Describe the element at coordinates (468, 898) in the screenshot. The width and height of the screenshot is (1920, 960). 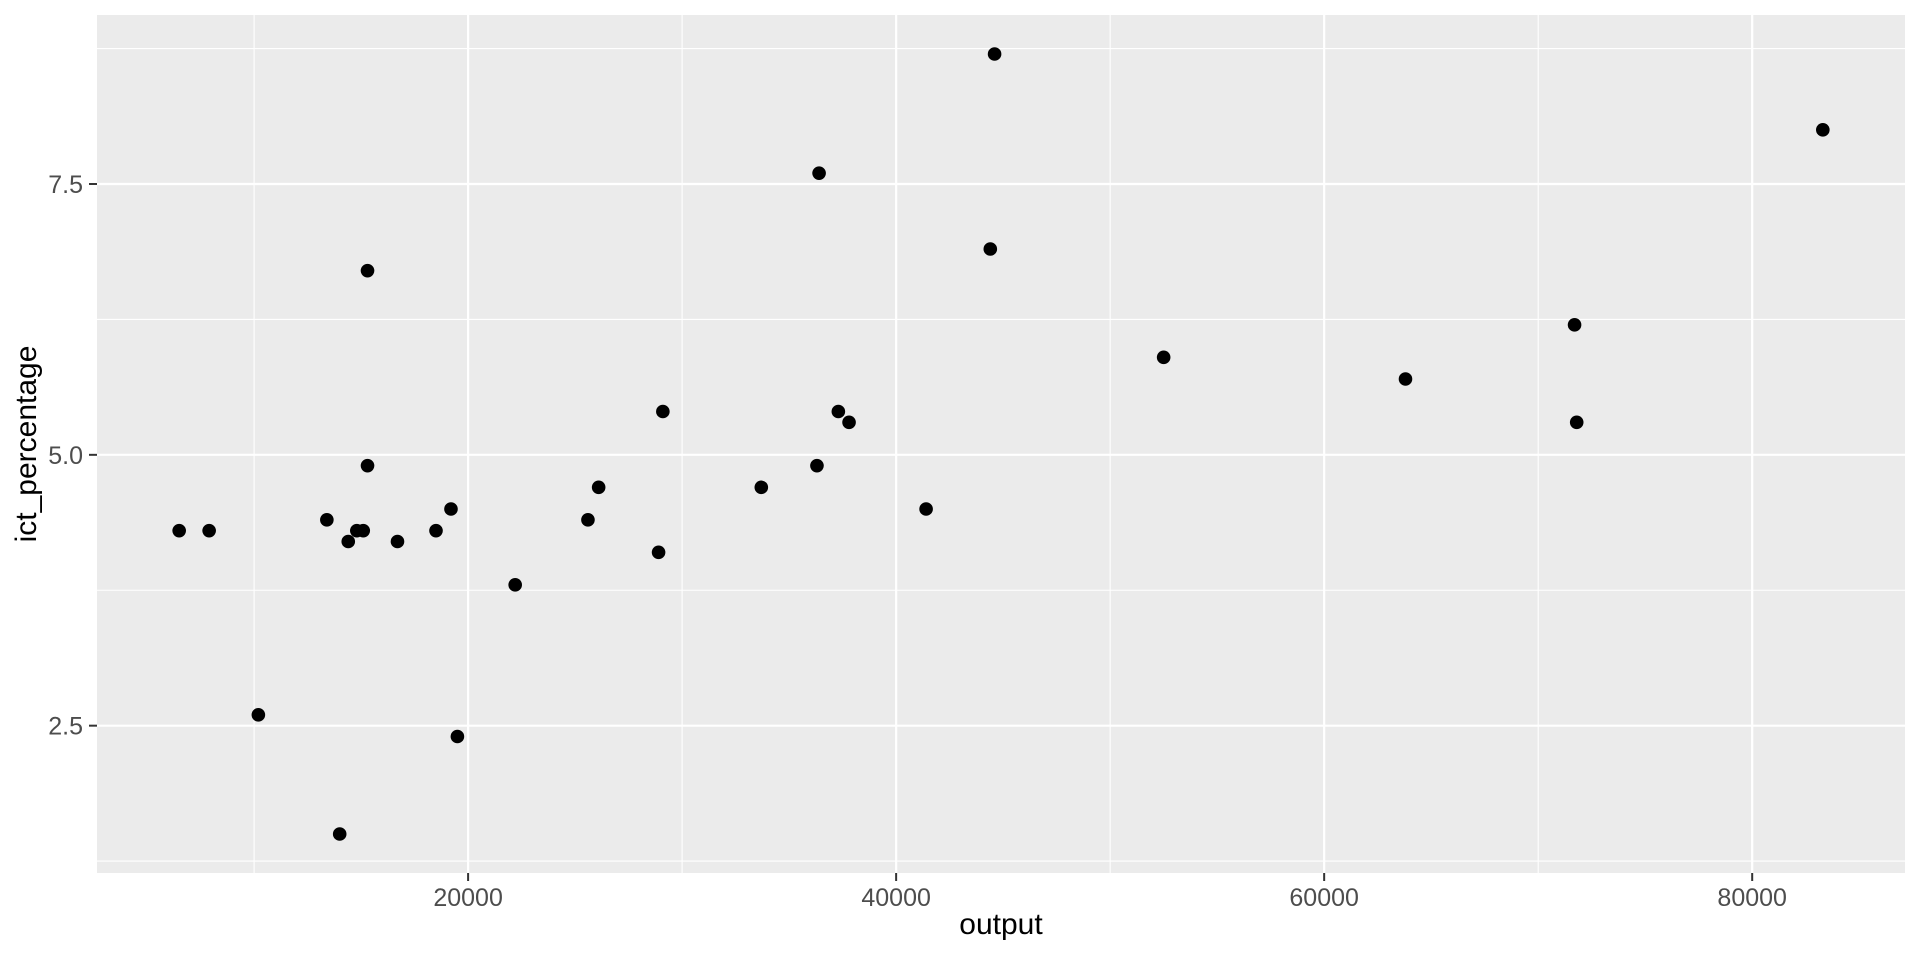
I see `x-tick-label: 20000` at that location.